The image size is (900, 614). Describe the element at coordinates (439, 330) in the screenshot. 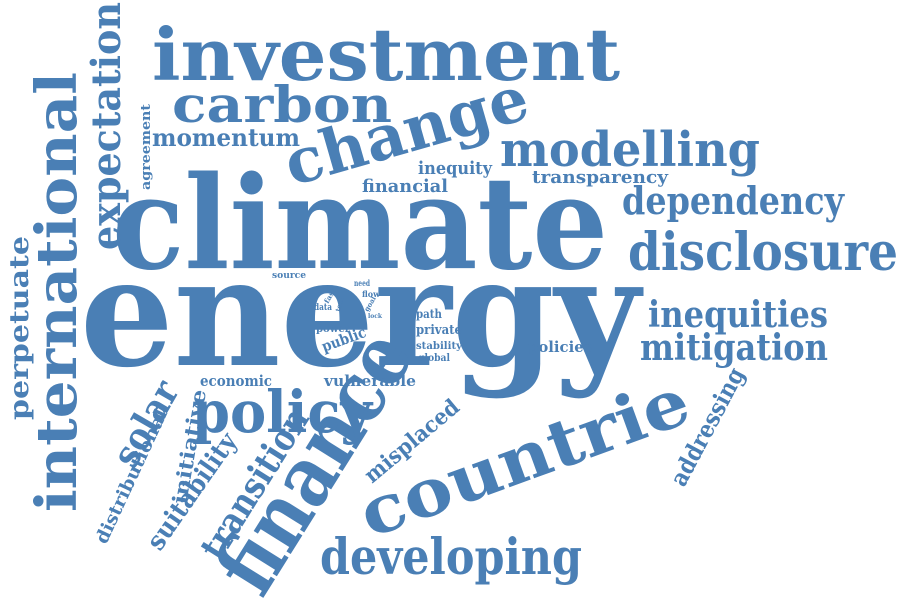

I see `word-private: private` at that location.